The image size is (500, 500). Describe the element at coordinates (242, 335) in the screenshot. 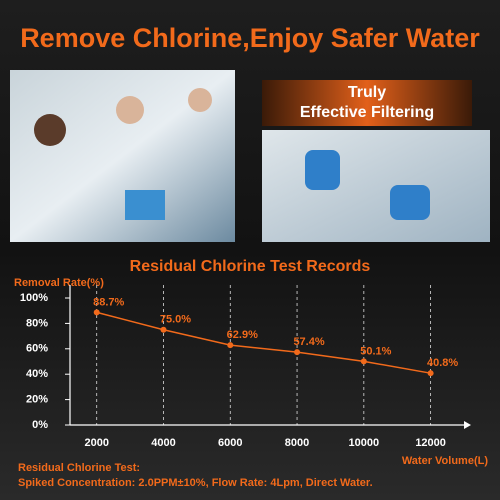

I see `data-label: 62.9%` at that location.